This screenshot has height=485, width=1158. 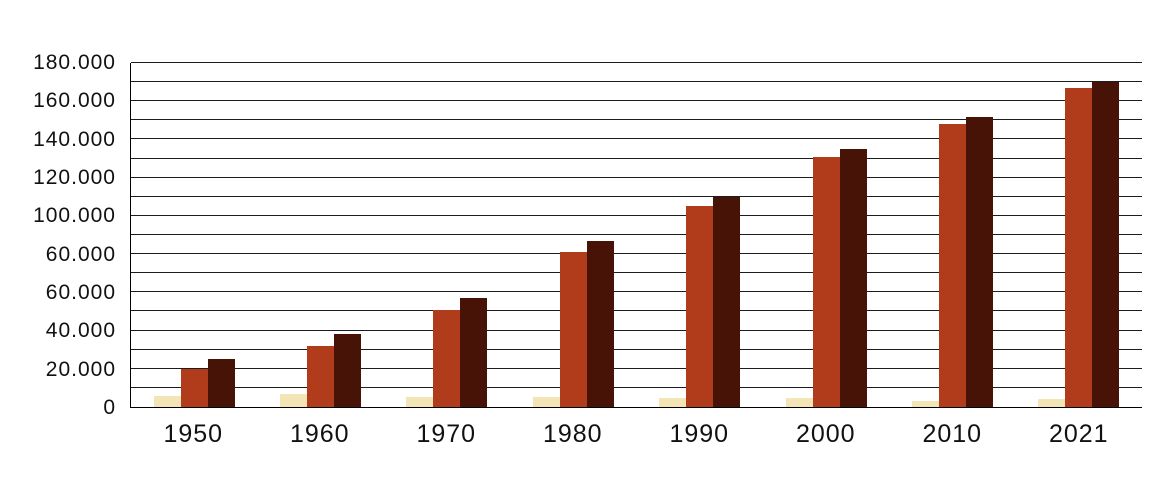 I want to click on y-tick-label: 20.000, so click(x=80, y=369).